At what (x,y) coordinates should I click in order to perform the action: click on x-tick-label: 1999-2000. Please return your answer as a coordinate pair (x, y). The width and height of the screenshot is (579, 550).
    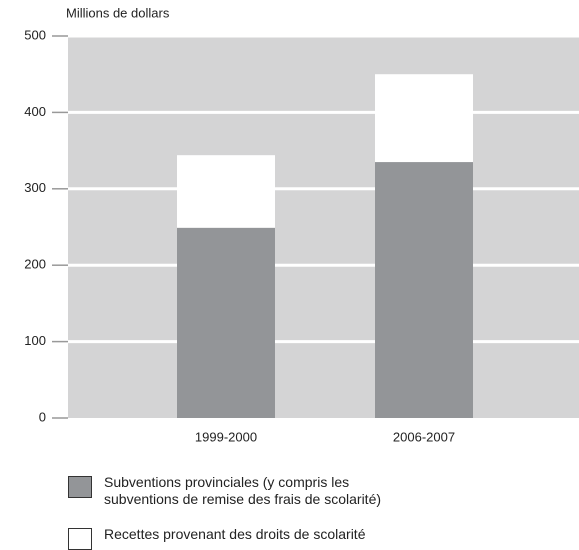
    Looking at the image, I should click on (226, 436).